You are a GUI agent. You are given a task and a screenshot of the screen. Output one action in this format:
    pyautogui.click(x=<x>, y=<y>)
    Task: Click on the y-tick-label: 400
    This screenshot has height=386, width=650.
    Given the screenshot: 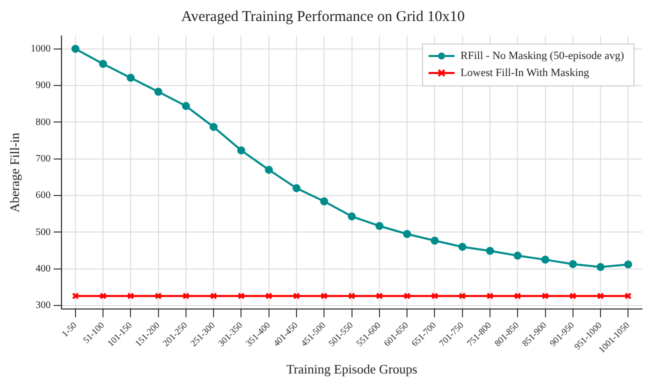 What is the action you would take?
    pyautogui.click(x=43, y=268)
    